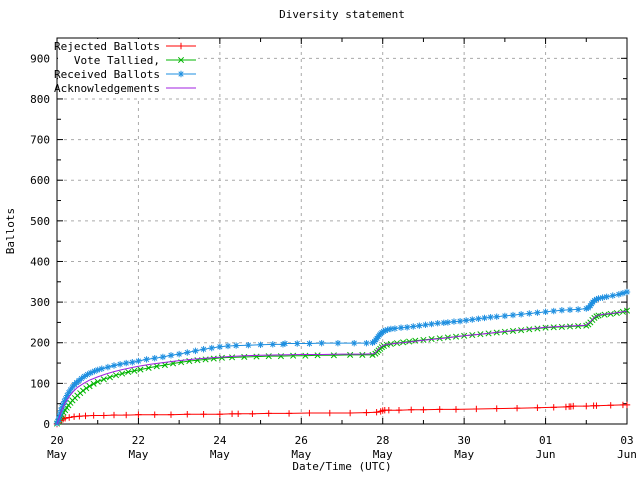  Describe the element at coordinates (342, 14) in the screenshot. I see `chart-title: Diversity statement` at that location.